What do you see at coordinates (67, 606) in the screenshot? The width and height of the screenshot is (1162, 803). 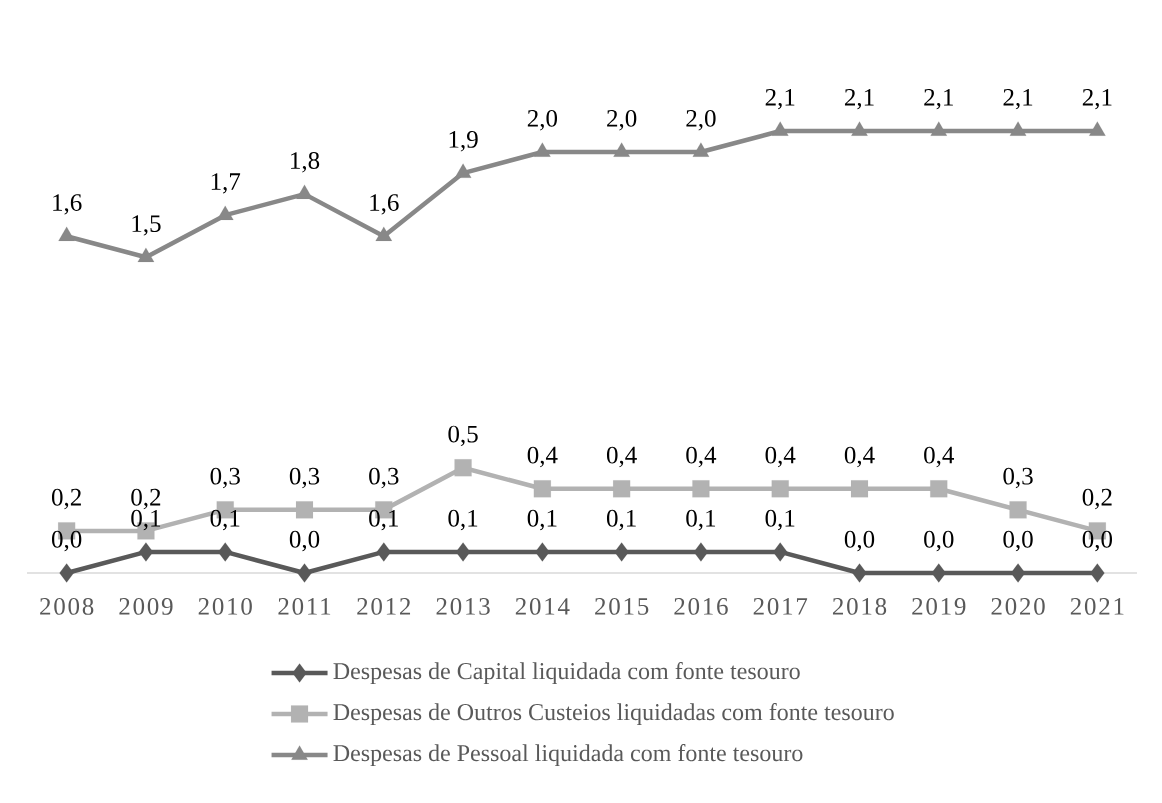 I see `x-tick-label: 2008` at bounding box center [67, 606].